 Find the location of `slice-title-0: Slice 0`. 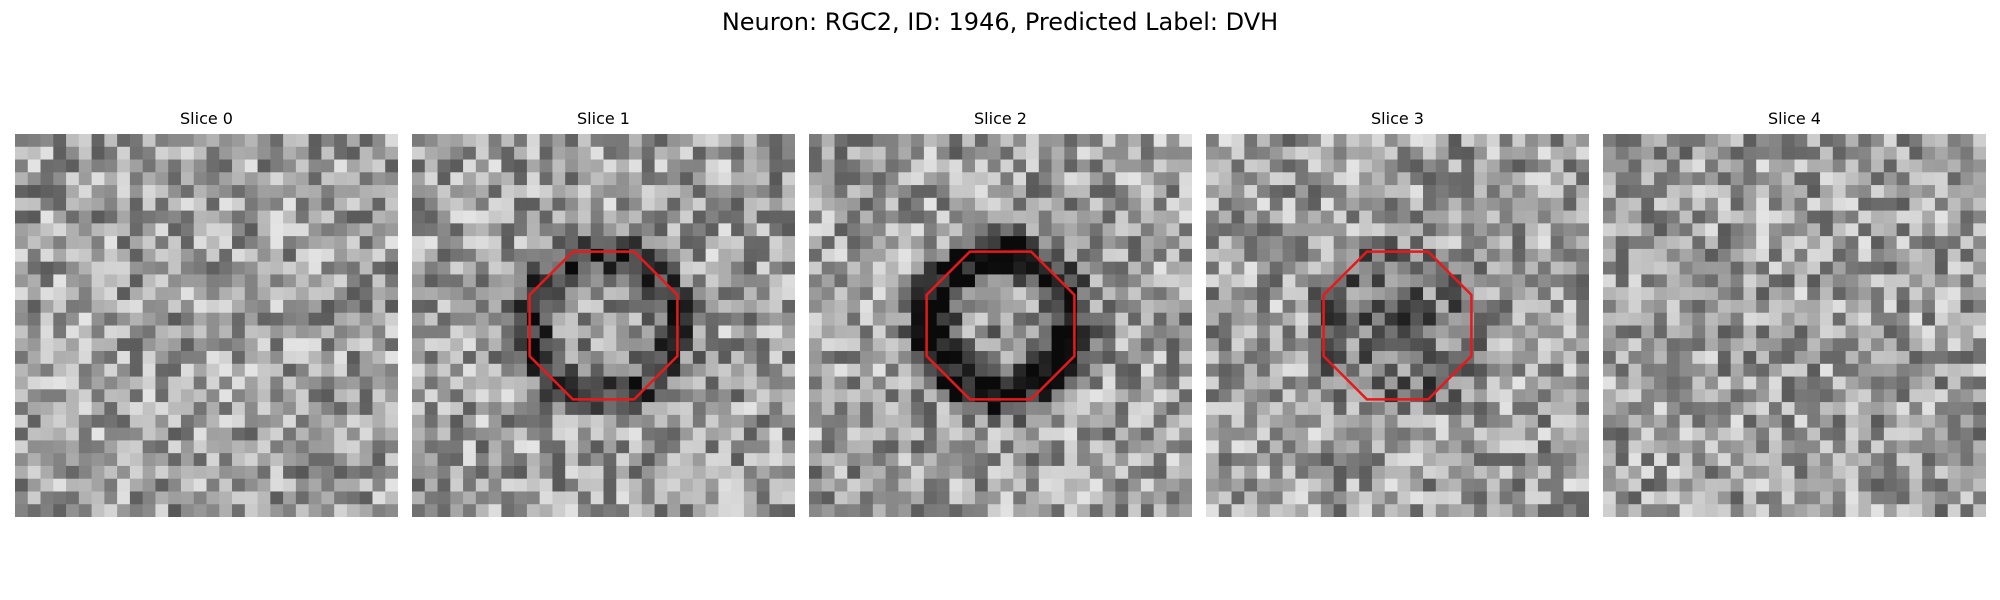

slice-title-0: Slice 0 is located at coordinates (206, 118).